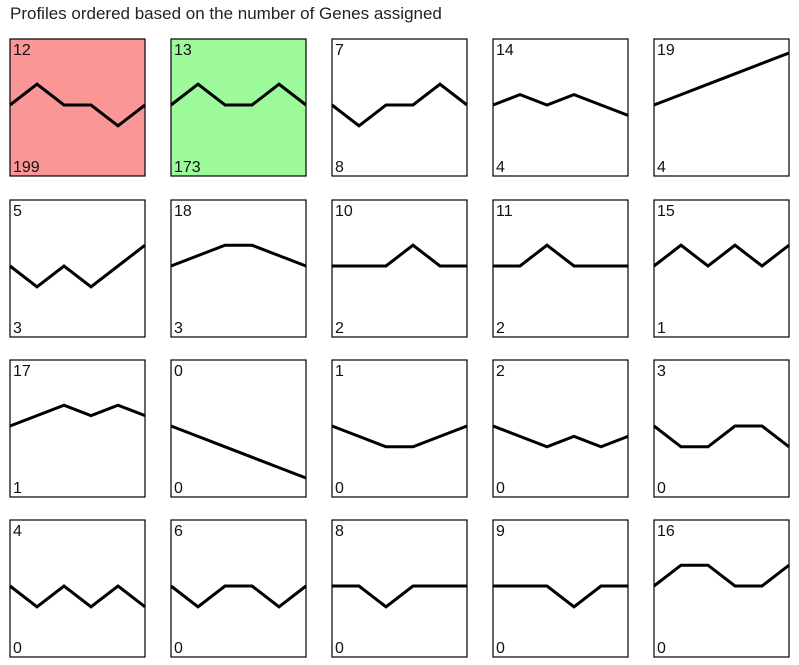  I want to click on profile-4: 40, so click(77, 588).